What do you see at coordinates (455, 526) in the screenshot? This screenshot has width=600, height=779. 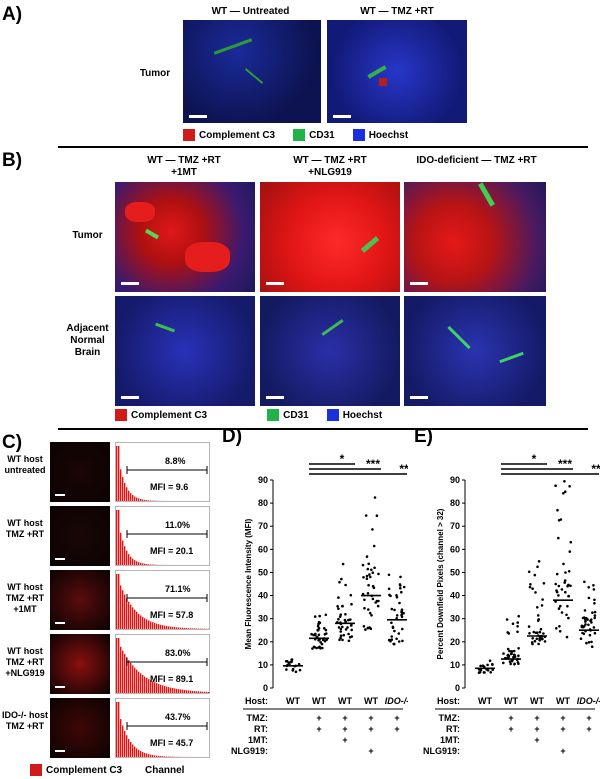 I see `y-tick-label: 70` at bounding box center [455, 526].